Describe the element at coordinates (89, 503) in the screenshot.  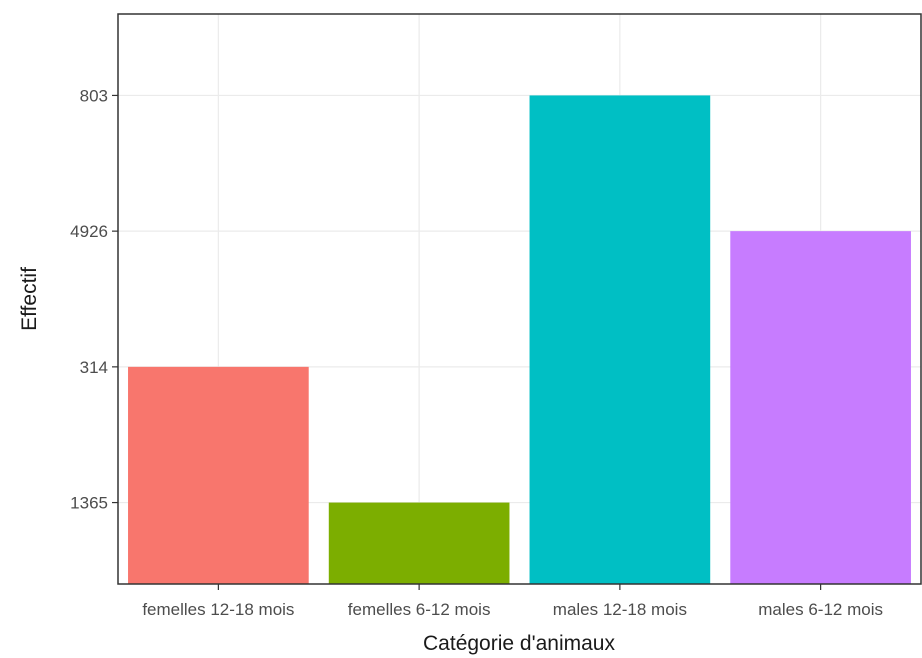
I see `y-tick-label: 1365` at that location.